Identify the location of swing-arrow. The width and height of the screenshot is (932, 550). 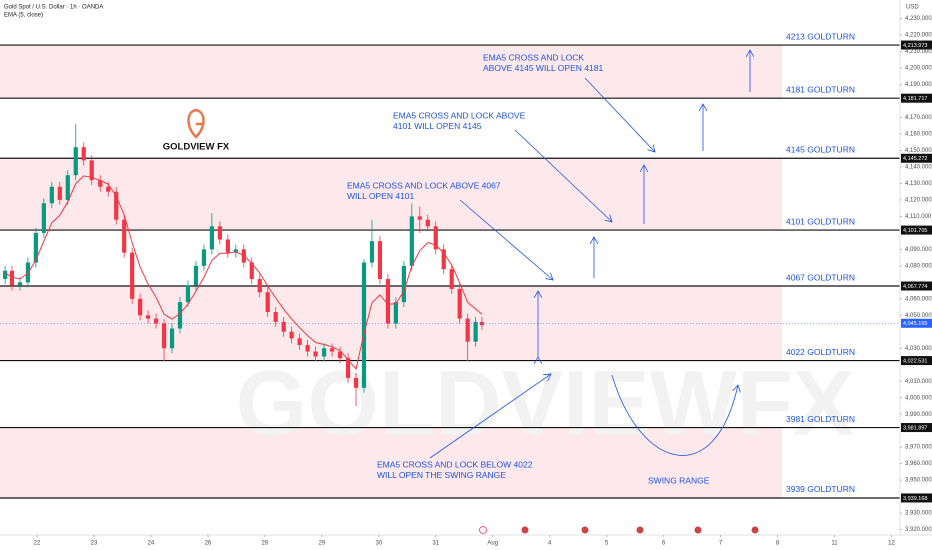
(674, 415).